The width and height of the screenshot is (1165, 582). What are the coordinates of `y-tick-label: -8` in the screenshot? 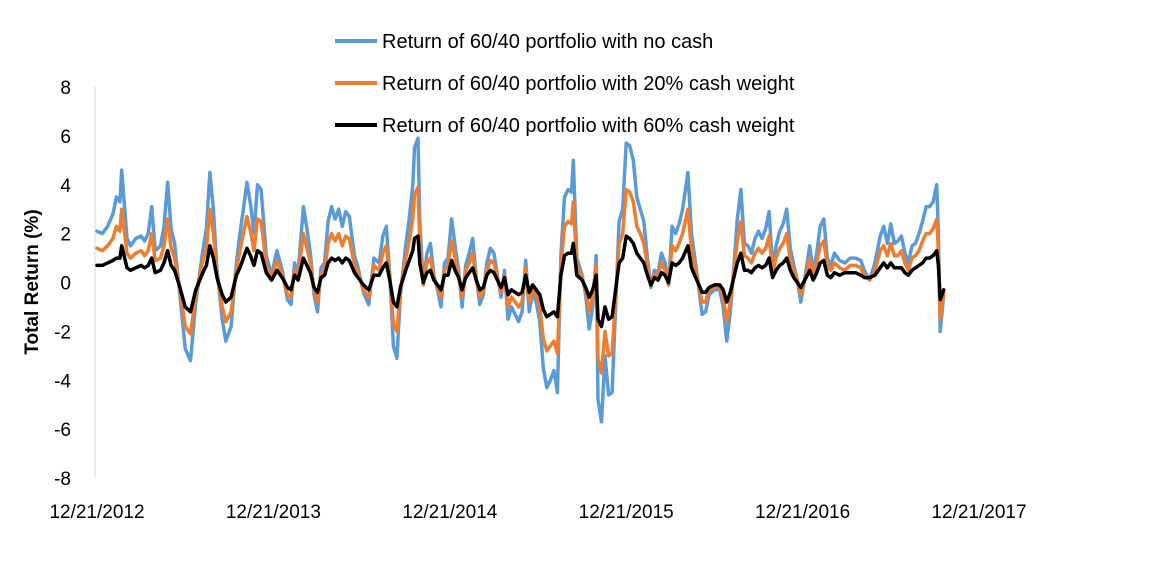 It's located at (62, 479).